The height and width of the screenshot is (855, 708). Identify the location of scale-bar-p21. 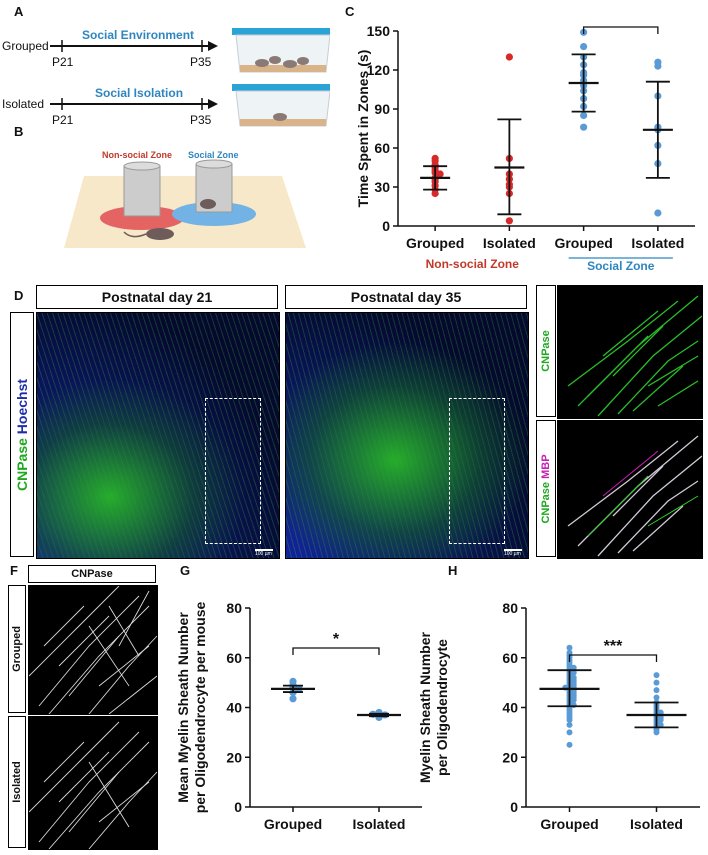
(264, 550).